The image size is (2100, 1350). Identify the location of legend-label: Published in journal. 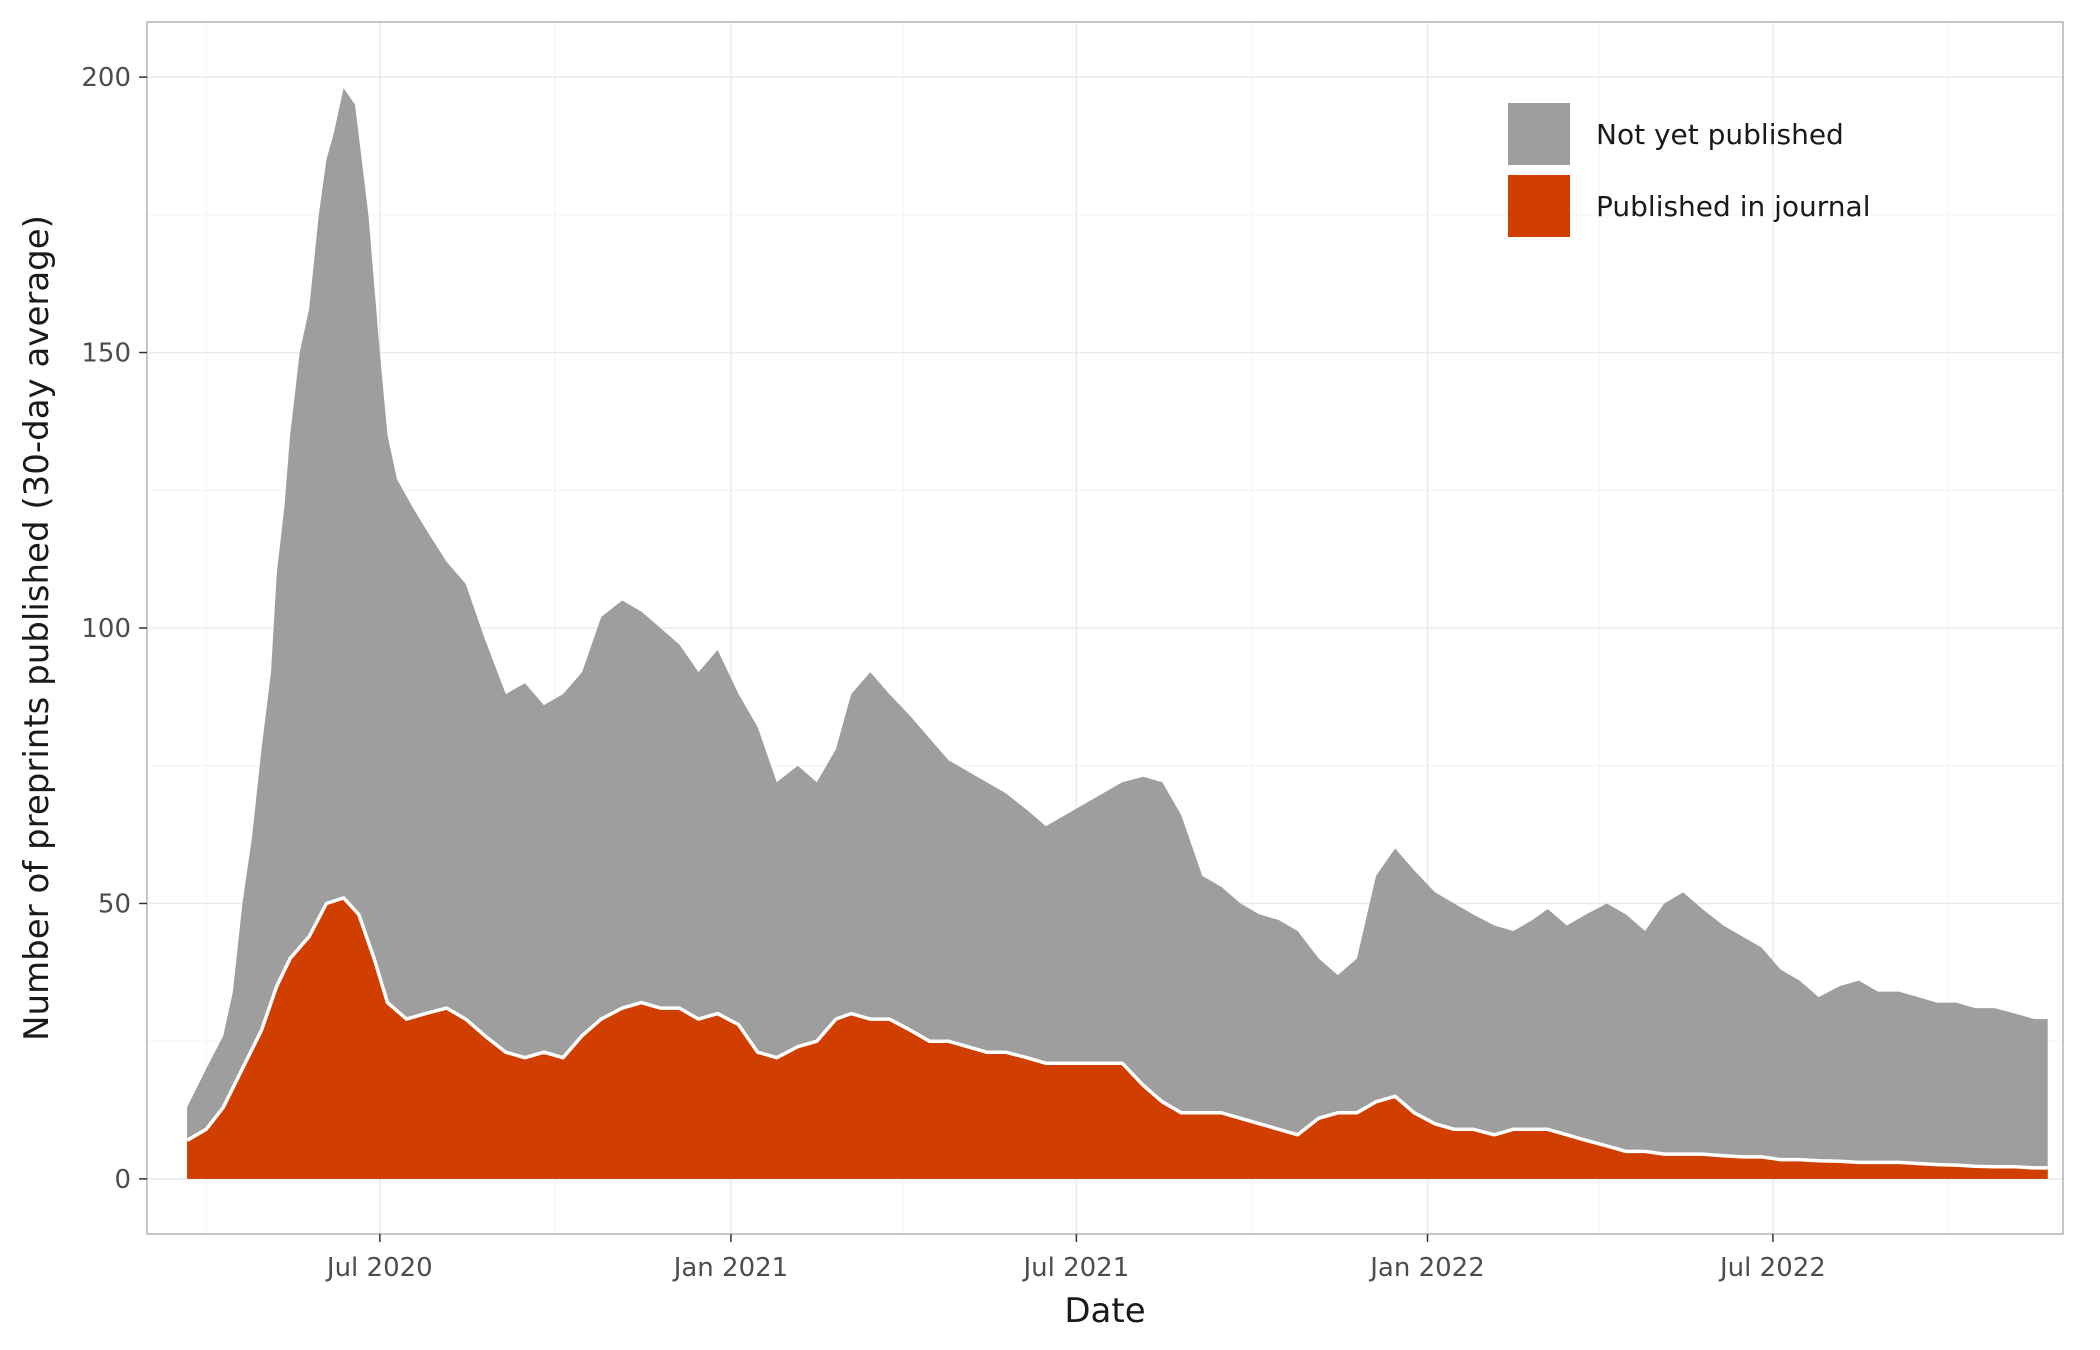
(1733, 206).